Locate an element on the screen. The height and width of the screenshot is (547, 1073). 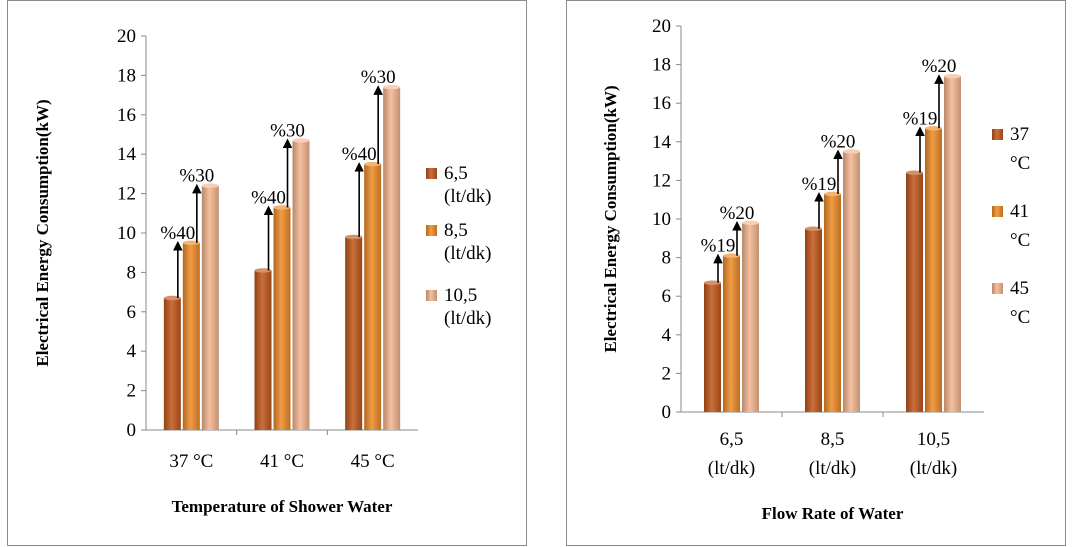
x-axis-label: Flow Rate of Water is located at coordinates (833, 513).